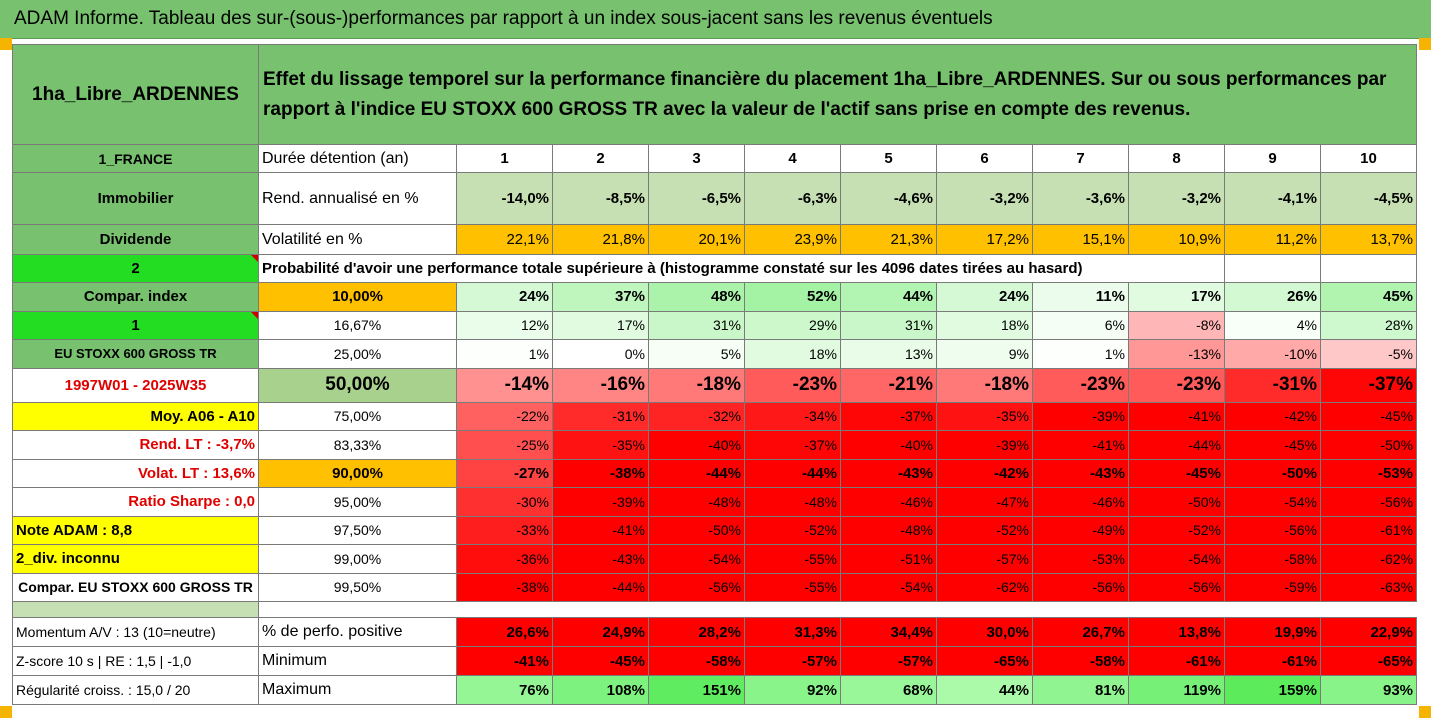  I want to click on footer-value: 13,8%, so click(1176, 632).